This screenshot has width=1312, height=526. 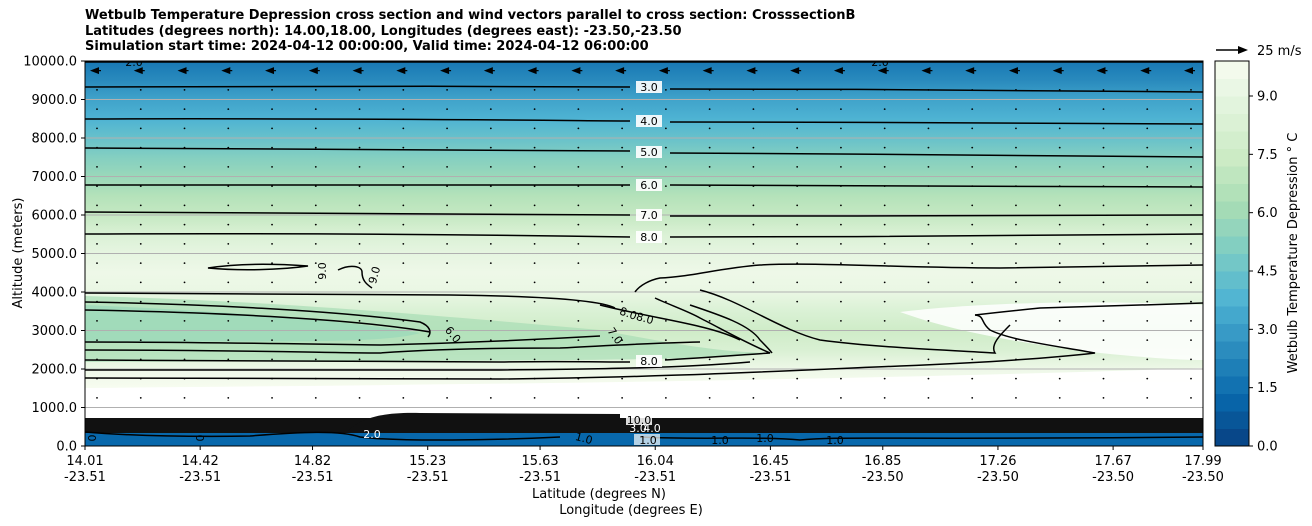 What do you see at coordinates (312, 461) in the screenshot?
I see `x-tick-label-lat: 14.82` at bounding box center [312, 461].